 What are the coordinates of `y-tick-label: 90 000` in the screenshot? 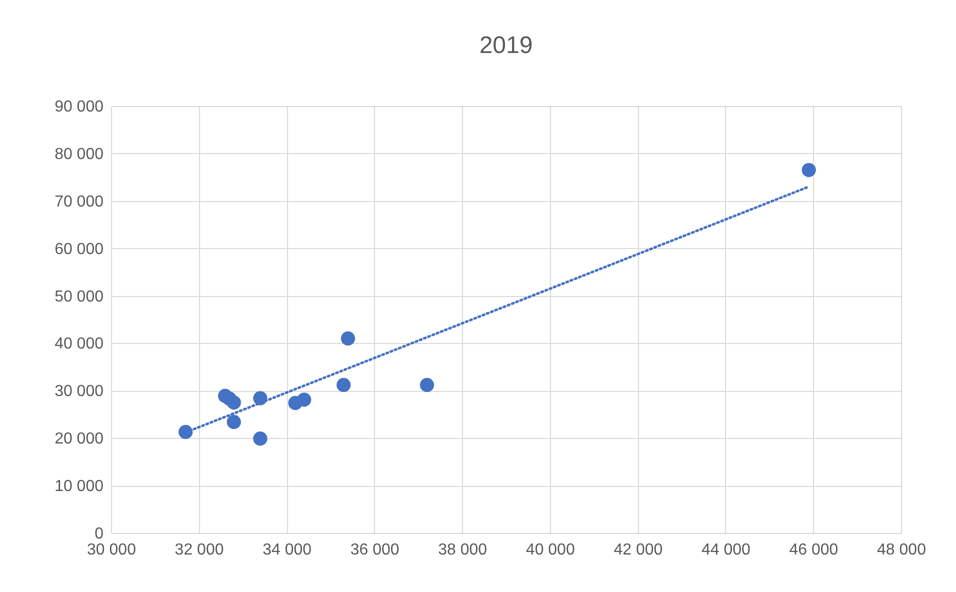 It's located at (79, 107).